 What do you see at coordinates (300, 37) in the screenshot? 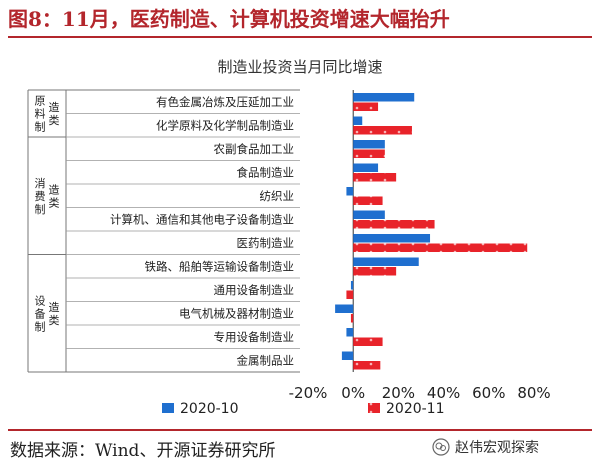
I see `title-divider` at bounding box center [300, 37].